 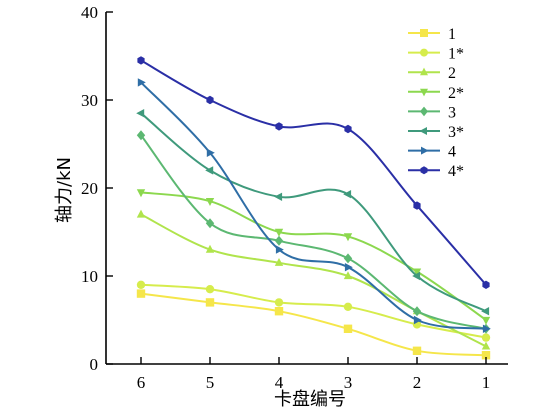 What do you see at coordinates (432, 73) in the screenshot?
I see `legend-item: 2` at bounding box center [432, 73].